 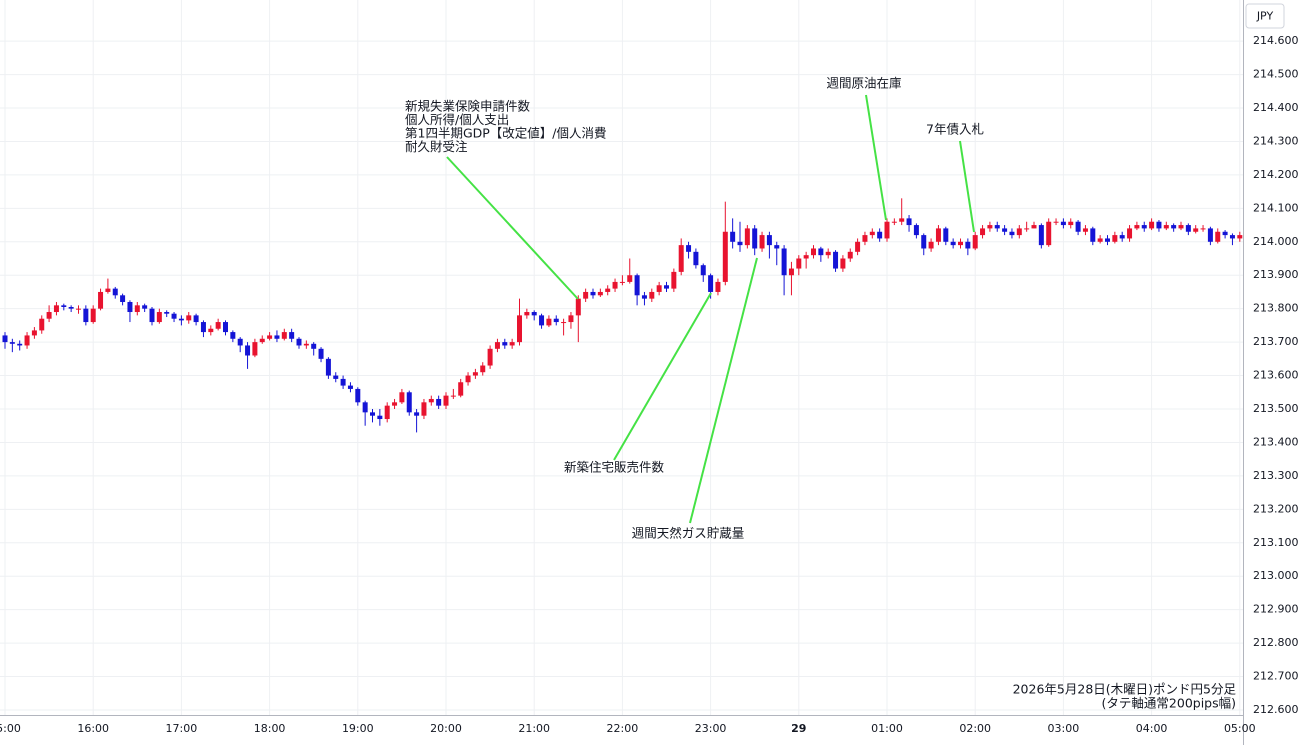 I want to click on x-tick-label: 23:00, so click(x=711, y=728).